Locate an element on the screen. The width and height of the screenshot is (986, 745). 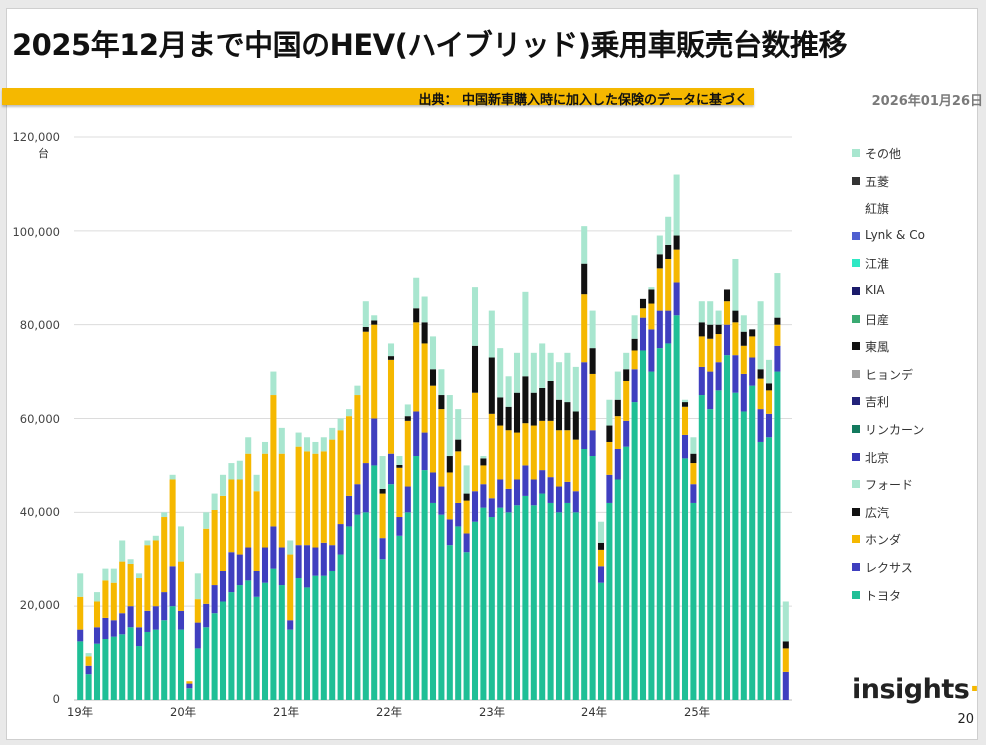
legend-label: 東風 is located at coordinates (877, 347).